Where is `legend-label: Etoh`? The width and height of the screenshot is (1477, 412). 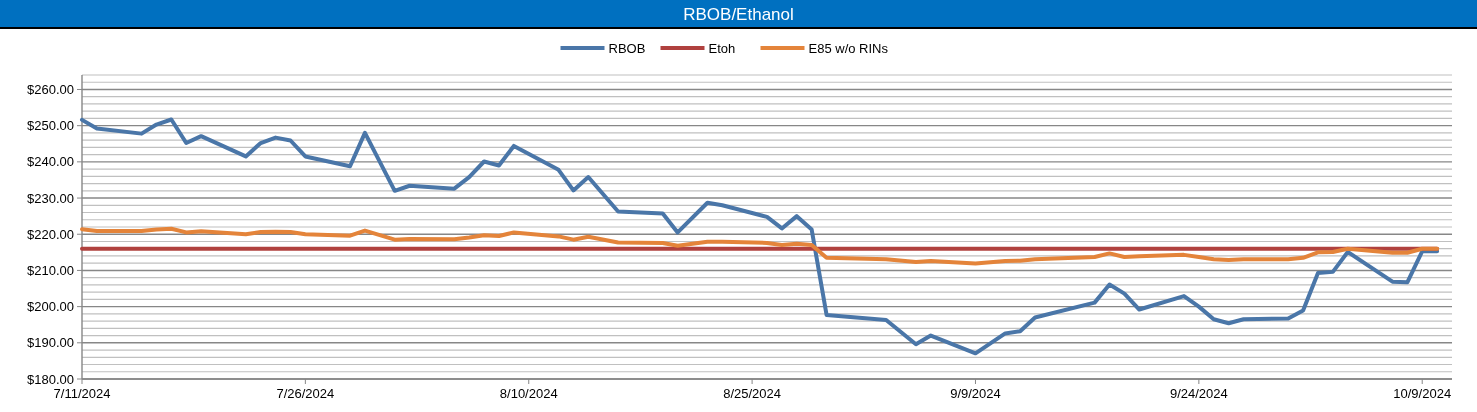 legend-label: Etoh is located at coordinates (722, 48).